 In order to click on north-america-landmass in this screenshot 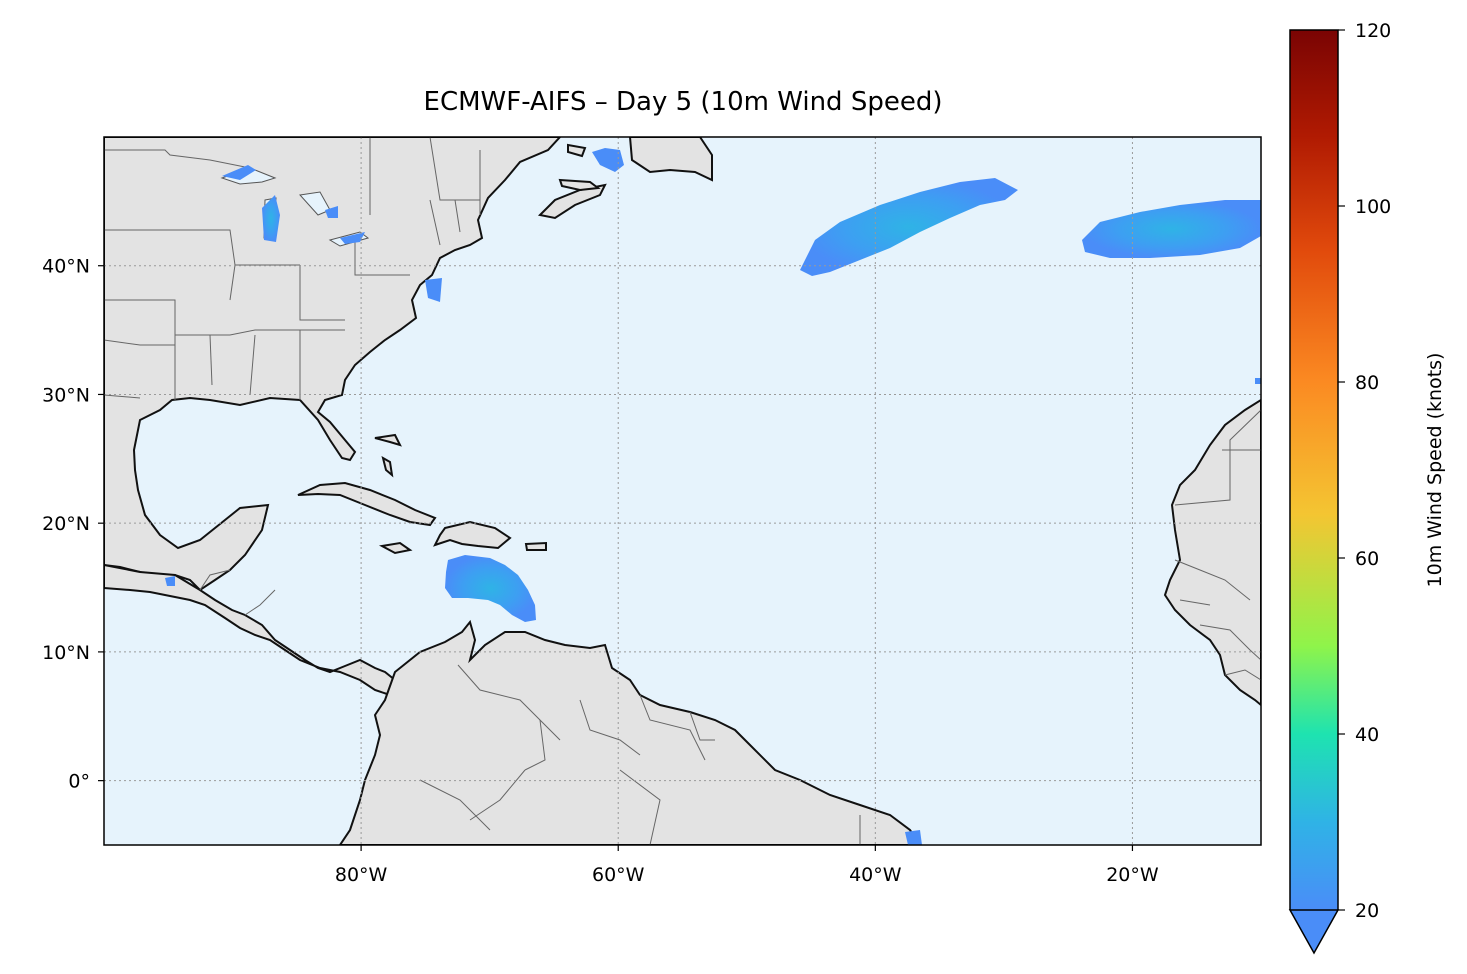, I will do `click(333, 364)`.